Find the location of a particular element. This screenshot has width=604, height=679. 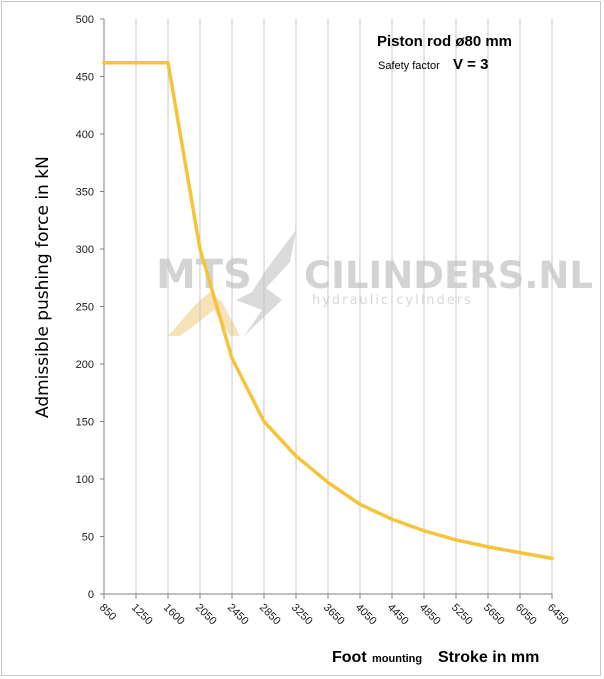

y-tick-label-0: 0 is located at coordinates (91, 595).